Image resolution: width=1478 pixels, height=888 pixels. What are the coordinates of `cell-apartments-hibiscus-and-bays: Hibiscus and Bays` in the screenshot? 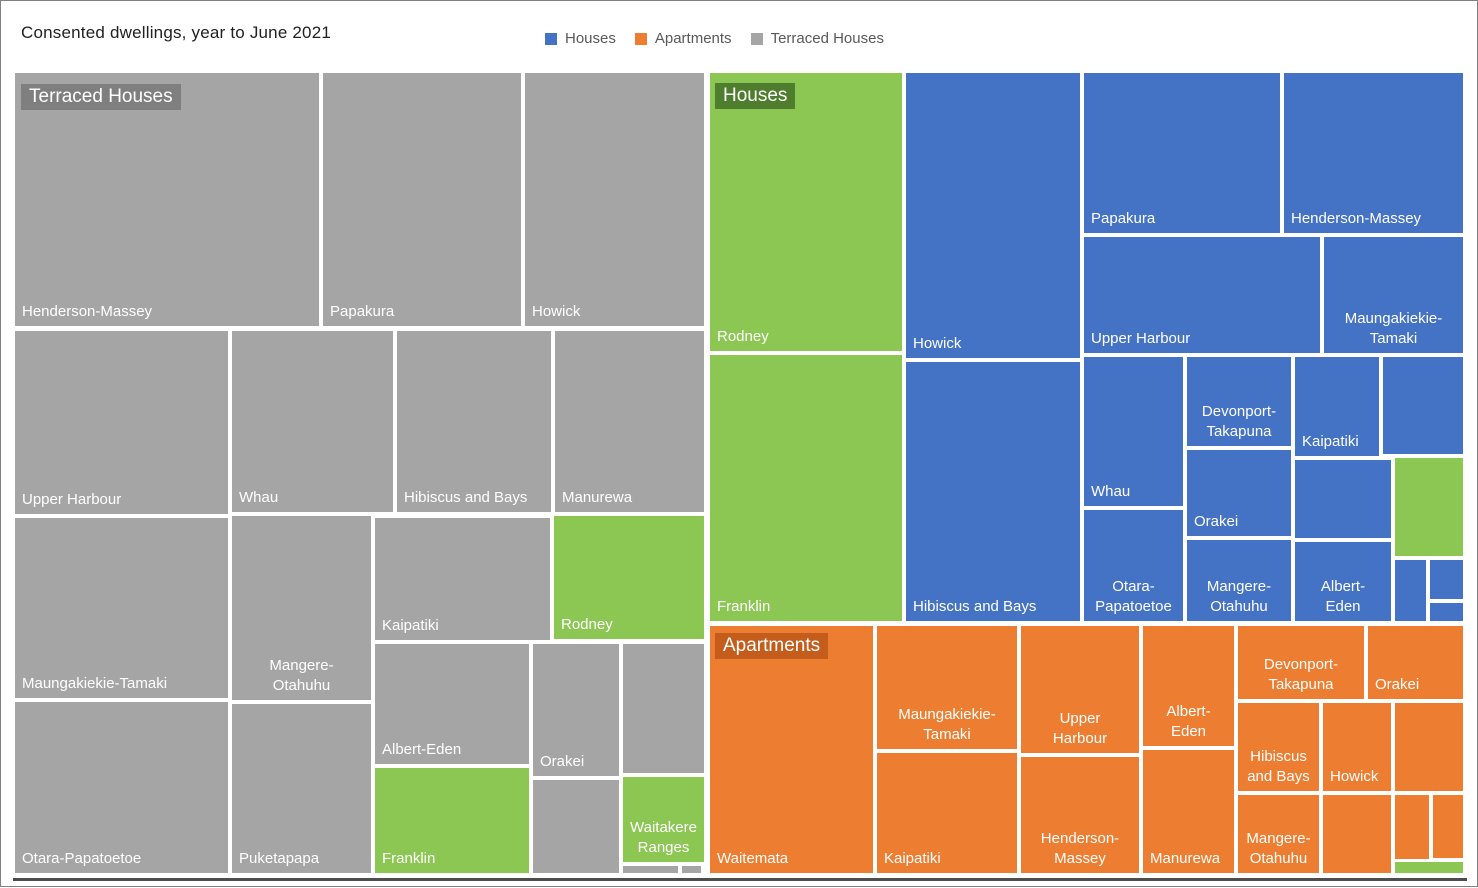 It's located at (1278, 747).